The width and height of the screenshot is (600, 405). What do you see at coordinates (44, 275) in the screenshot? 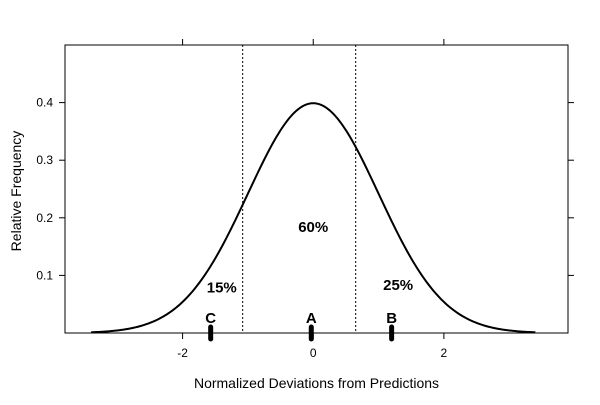
I see `y-tick-label: 0.1` at bounding box center [44, 275].